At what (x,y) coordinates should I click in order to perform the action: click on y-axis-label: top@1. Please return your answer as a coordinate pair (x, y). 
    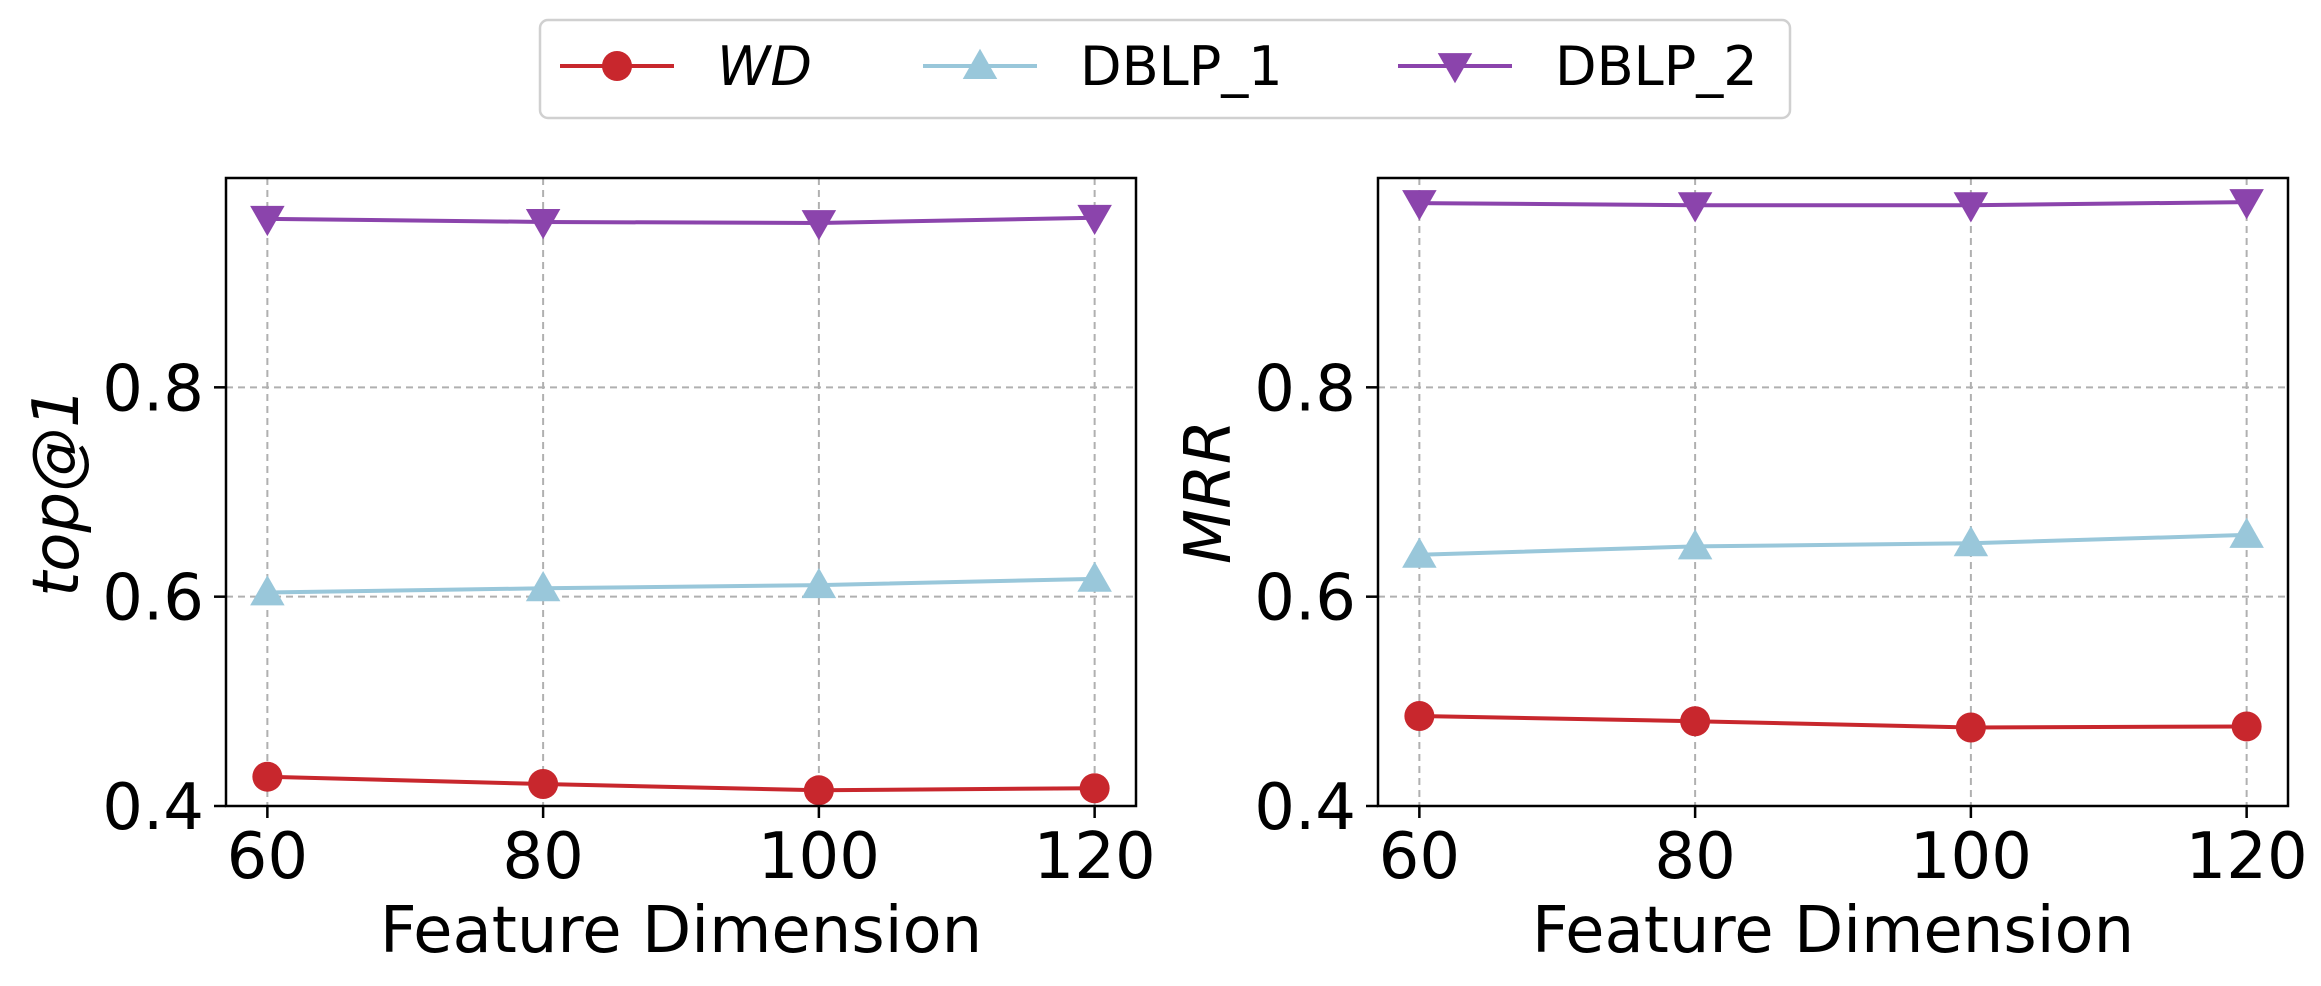
    Looking at the image, I should click on (57, 492).